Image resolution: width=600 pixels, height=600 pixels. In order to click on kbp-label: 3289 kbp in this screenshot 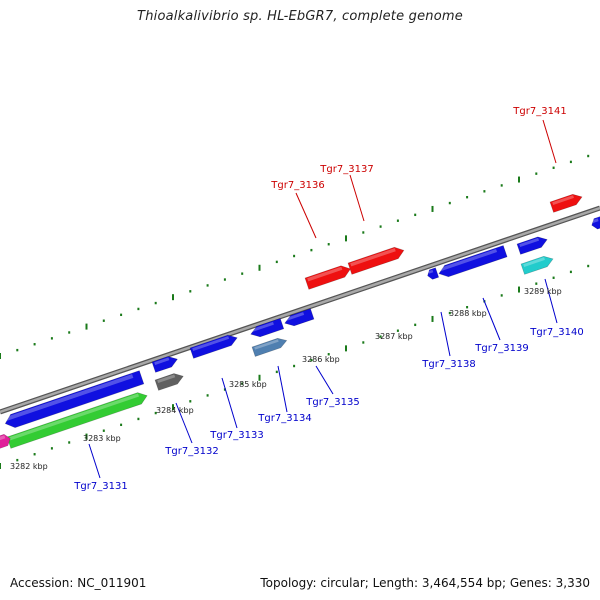, I will do `click(543, 291)`.